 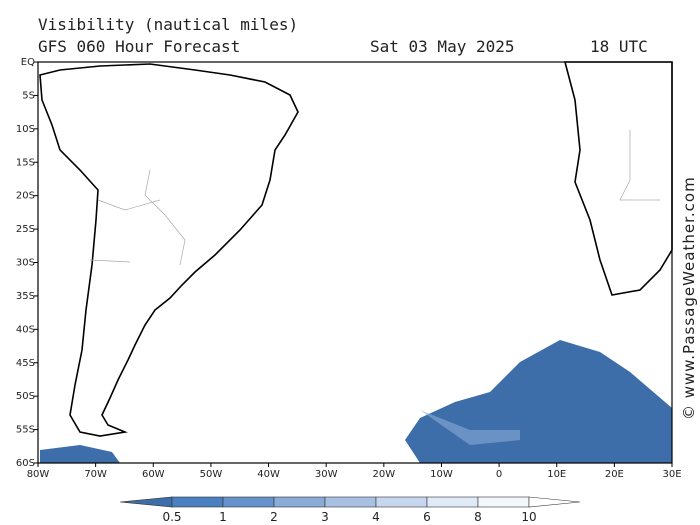 What do you see at coordinates (442, 46) in the screenshot?
I see `date: Sat 03 May 2025` at bounding box center [442, 46].